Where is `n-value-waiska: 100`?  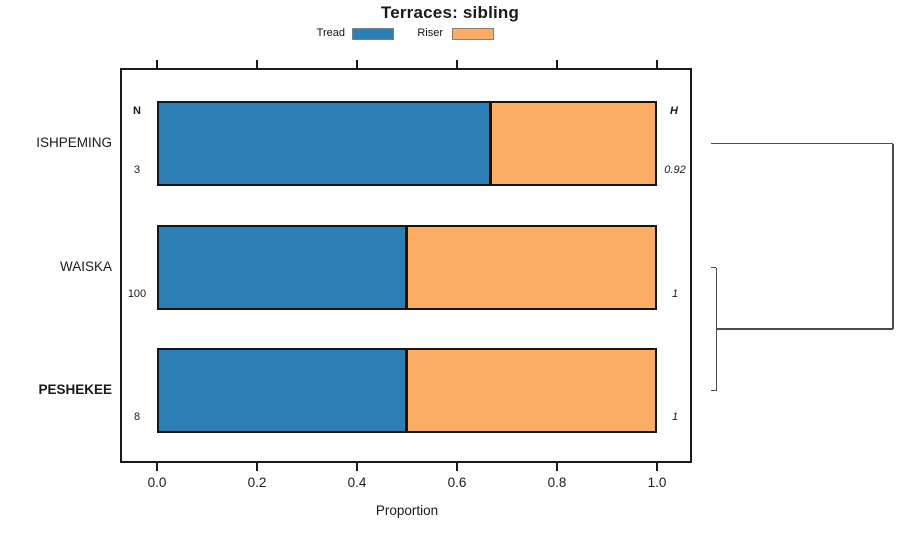 n-value-waiska: 100 is located at coordinates (137, 294).